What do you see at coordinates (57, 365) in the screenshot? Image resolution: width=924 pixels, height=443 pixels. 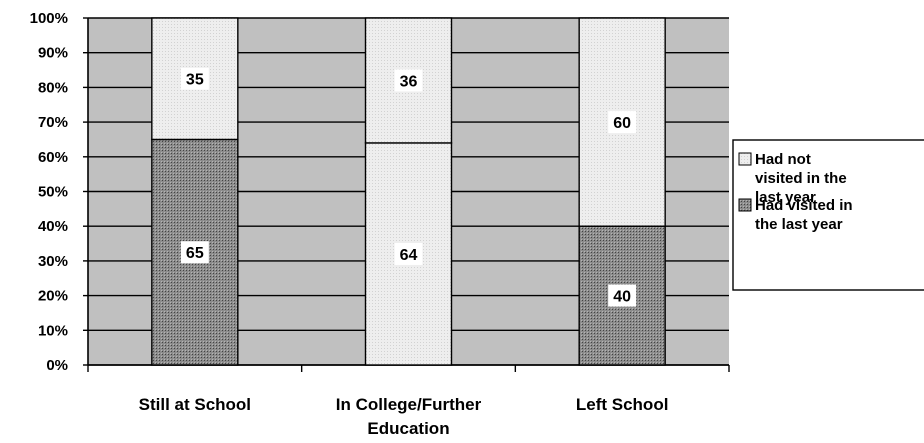 I see `y-tick-label: 0%` at bounding box center [57, 365].